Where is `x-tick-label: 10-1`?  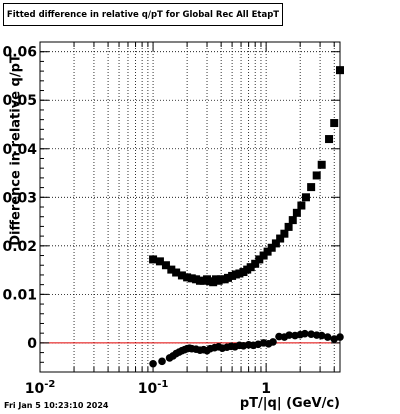 x-tick-label: 10-1 is located at coordinates (153, 388).